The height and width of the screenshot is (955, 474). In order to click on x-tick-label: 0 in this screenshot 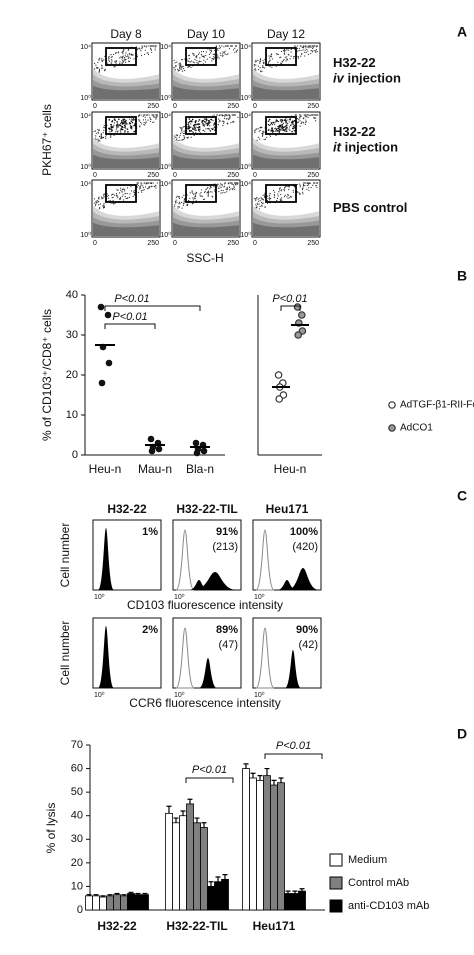, I will do `click(255, 175)`.